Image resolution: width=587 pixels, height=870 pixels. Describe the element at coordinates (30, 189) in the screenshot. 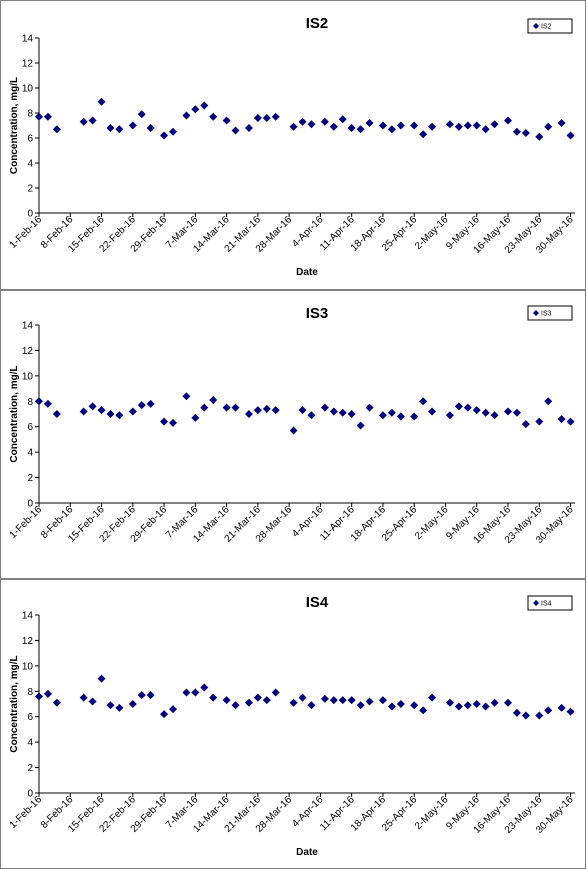

I see `y-tick-label: 2` at that location.